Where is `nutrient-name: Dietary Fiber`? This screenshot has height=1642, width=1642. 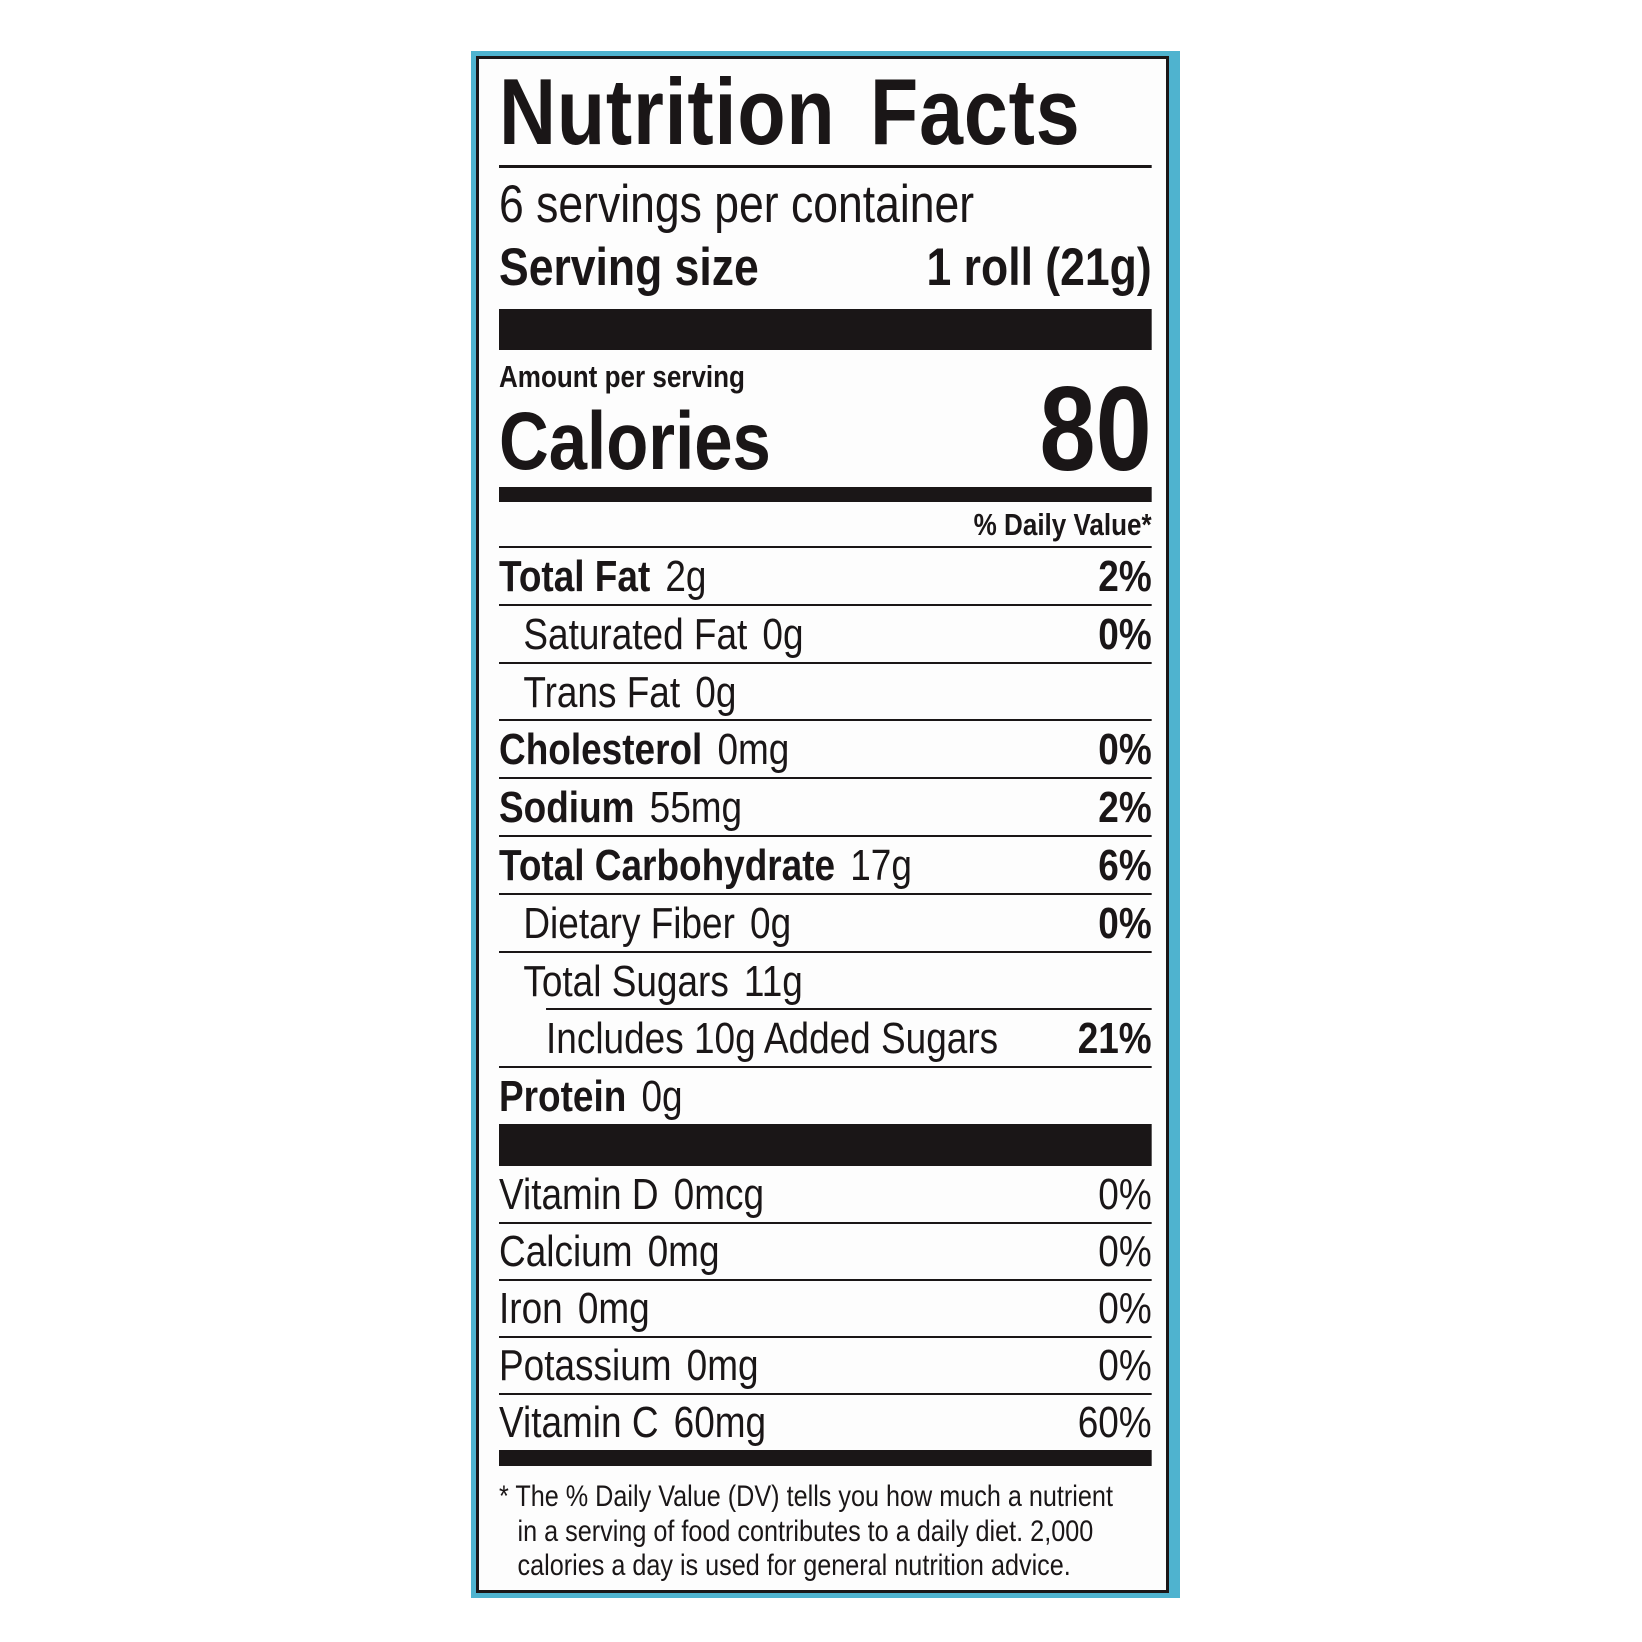
nutrient-name: Dietary Fiber is located at coordinates (629, 923).